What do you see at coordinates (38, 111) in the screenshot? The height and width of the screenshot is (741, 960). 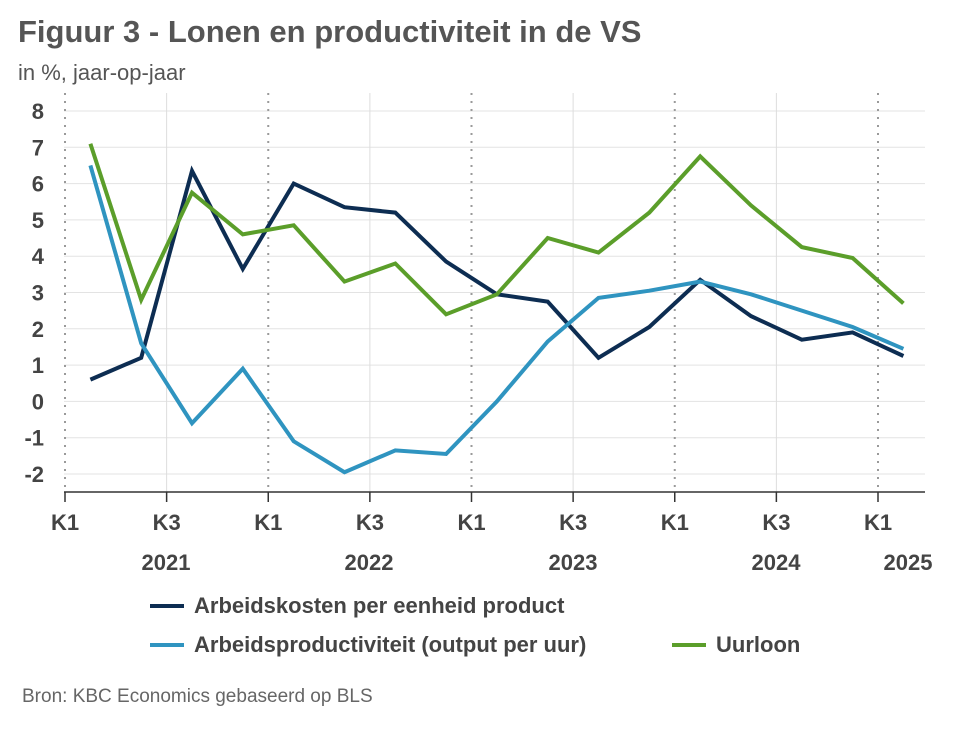 I see `y-tick-label: 8` at bounding box center [38, 111].